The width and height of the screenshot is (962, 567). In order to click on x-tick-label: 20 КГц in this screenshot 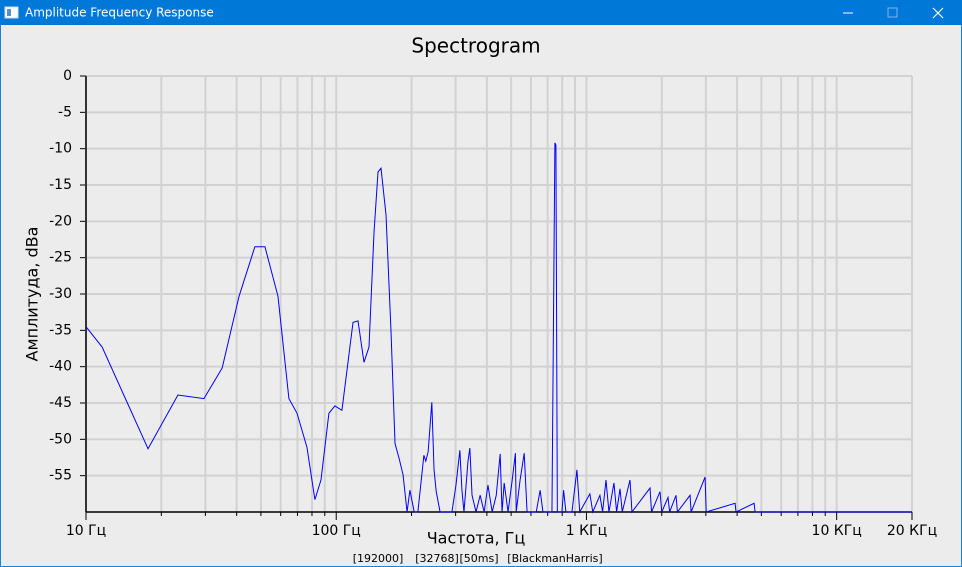, I will do `click(912, 531)`.